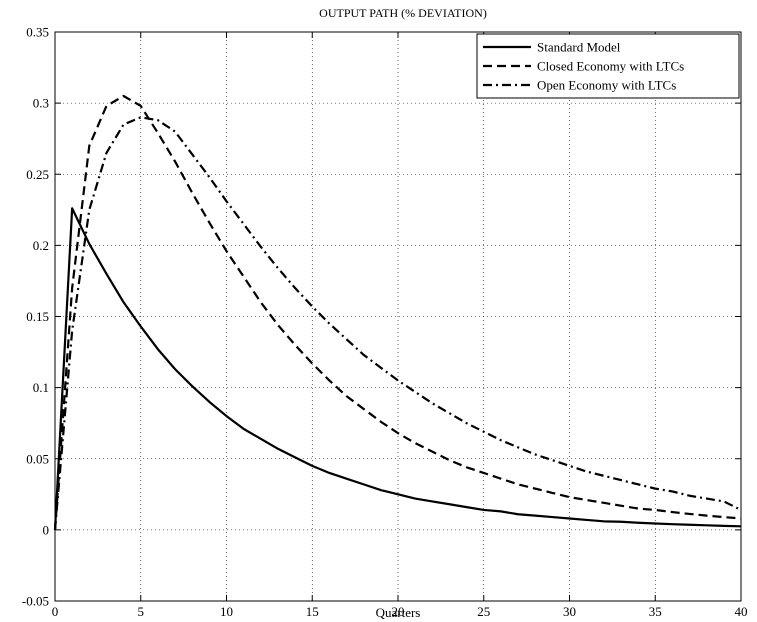  Describe the element at coordinates (483, 611) in the screenshot. I see `x-tick-label: 25` at that location.